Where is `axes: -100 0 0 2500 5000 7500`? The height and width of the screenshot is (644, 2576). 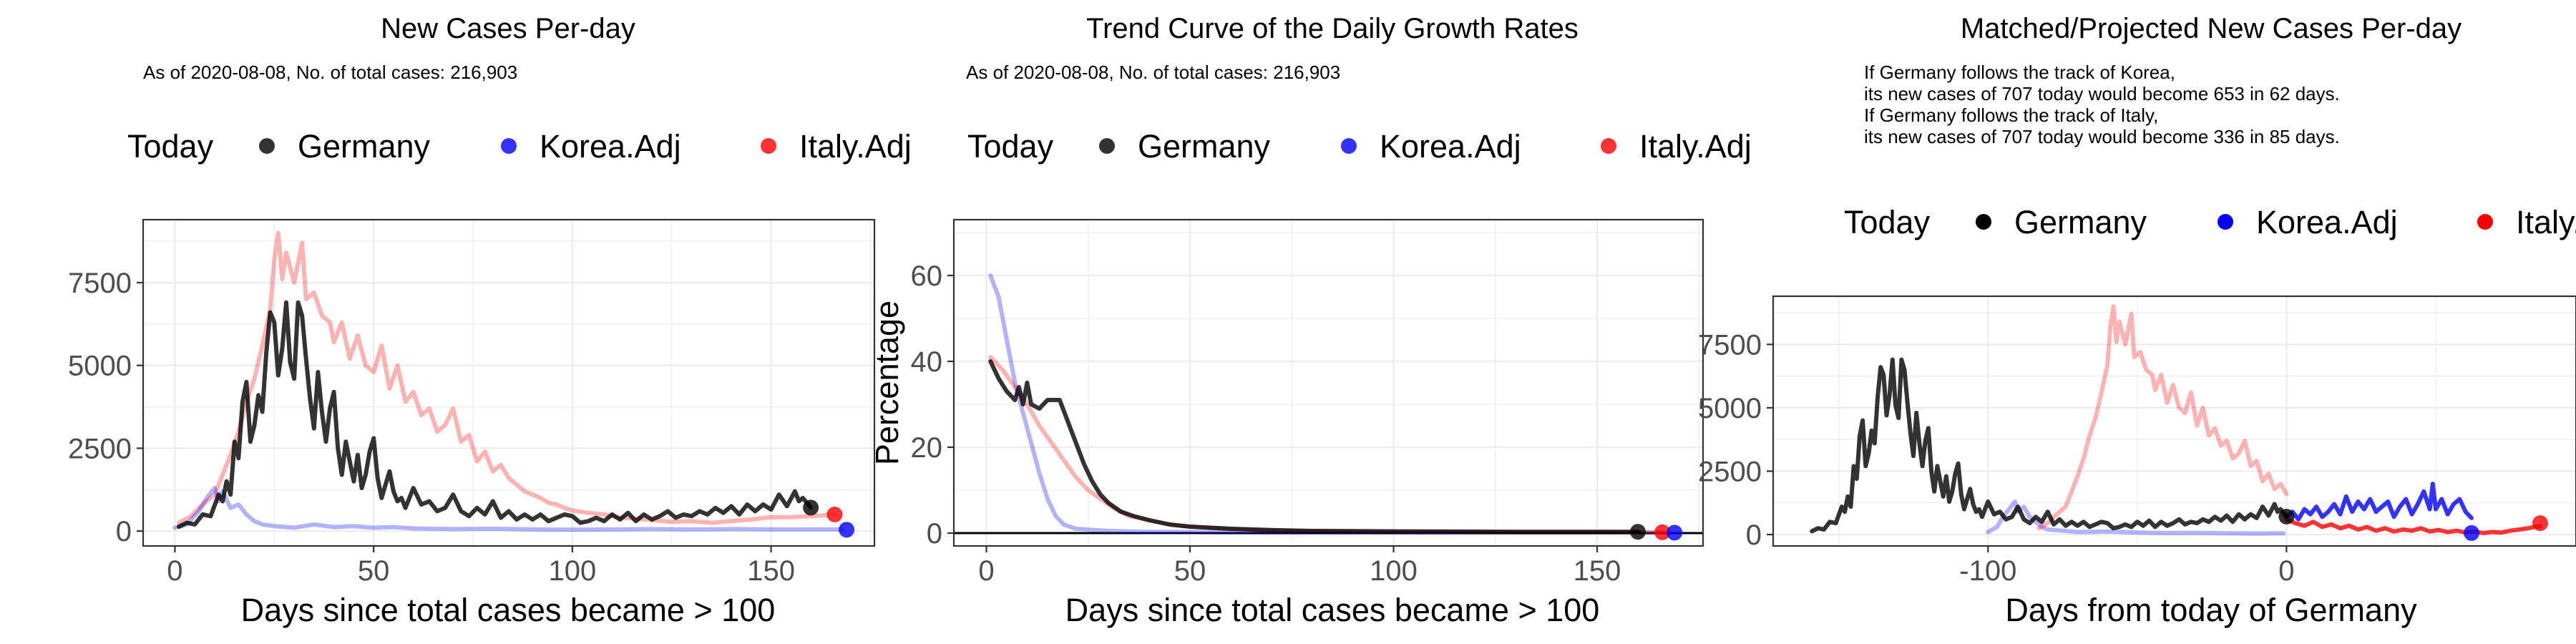 axes: -100 0 0 2500 5000 7500 is located at coordinates (1996, 458).